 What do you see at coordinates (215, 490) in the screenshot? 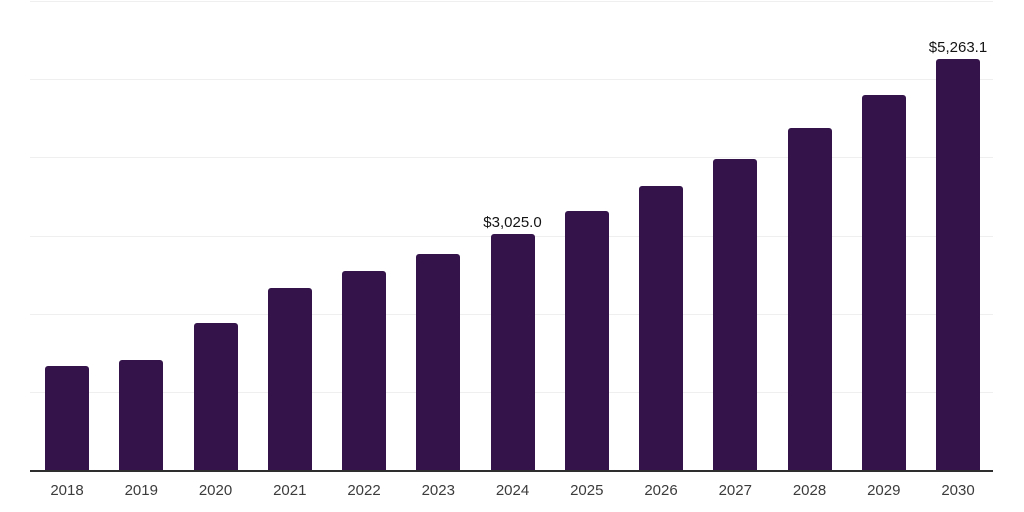
I see `x-tick-label: 2020` at bounding box center [215, 490].